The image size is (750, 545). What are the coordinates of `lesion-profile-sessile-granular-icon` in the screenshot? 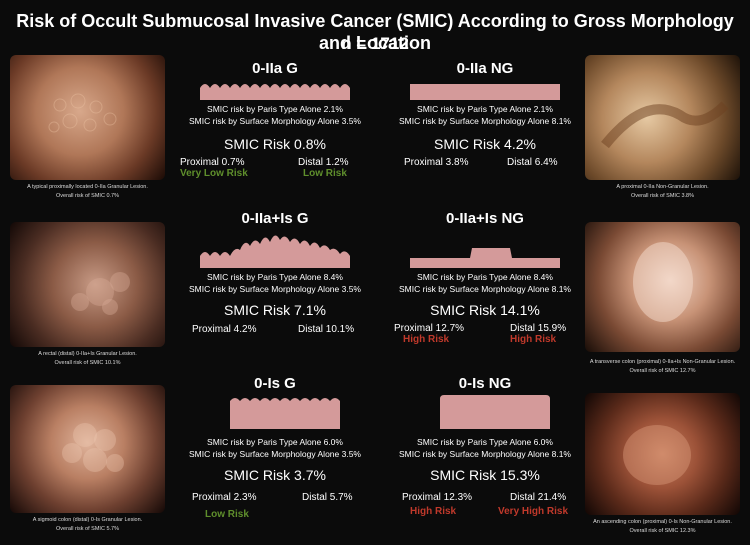 It's located at (285, 413).